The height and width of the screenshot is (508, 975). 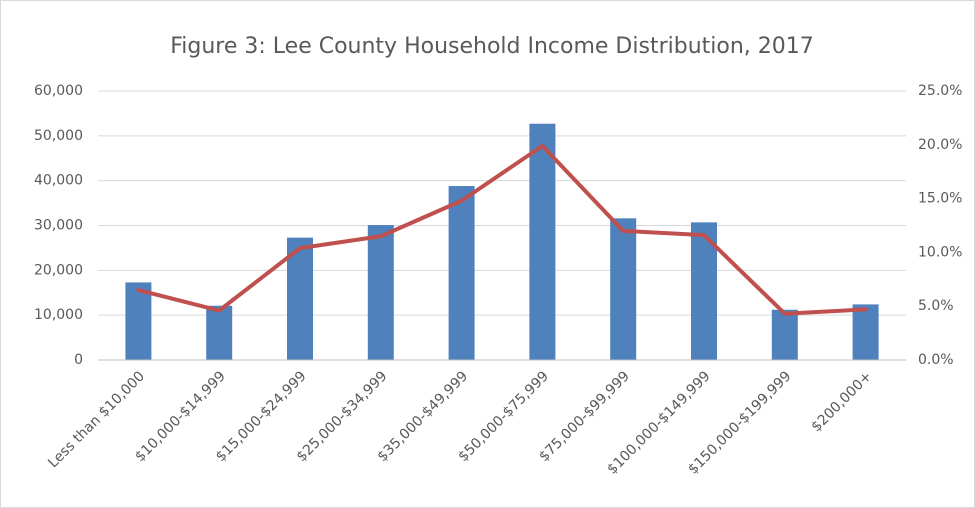 What do you see at coordinates (58, 226) in the screenshot?
I see `y-tick-label: 30,000` at bounding box center [58, 226].